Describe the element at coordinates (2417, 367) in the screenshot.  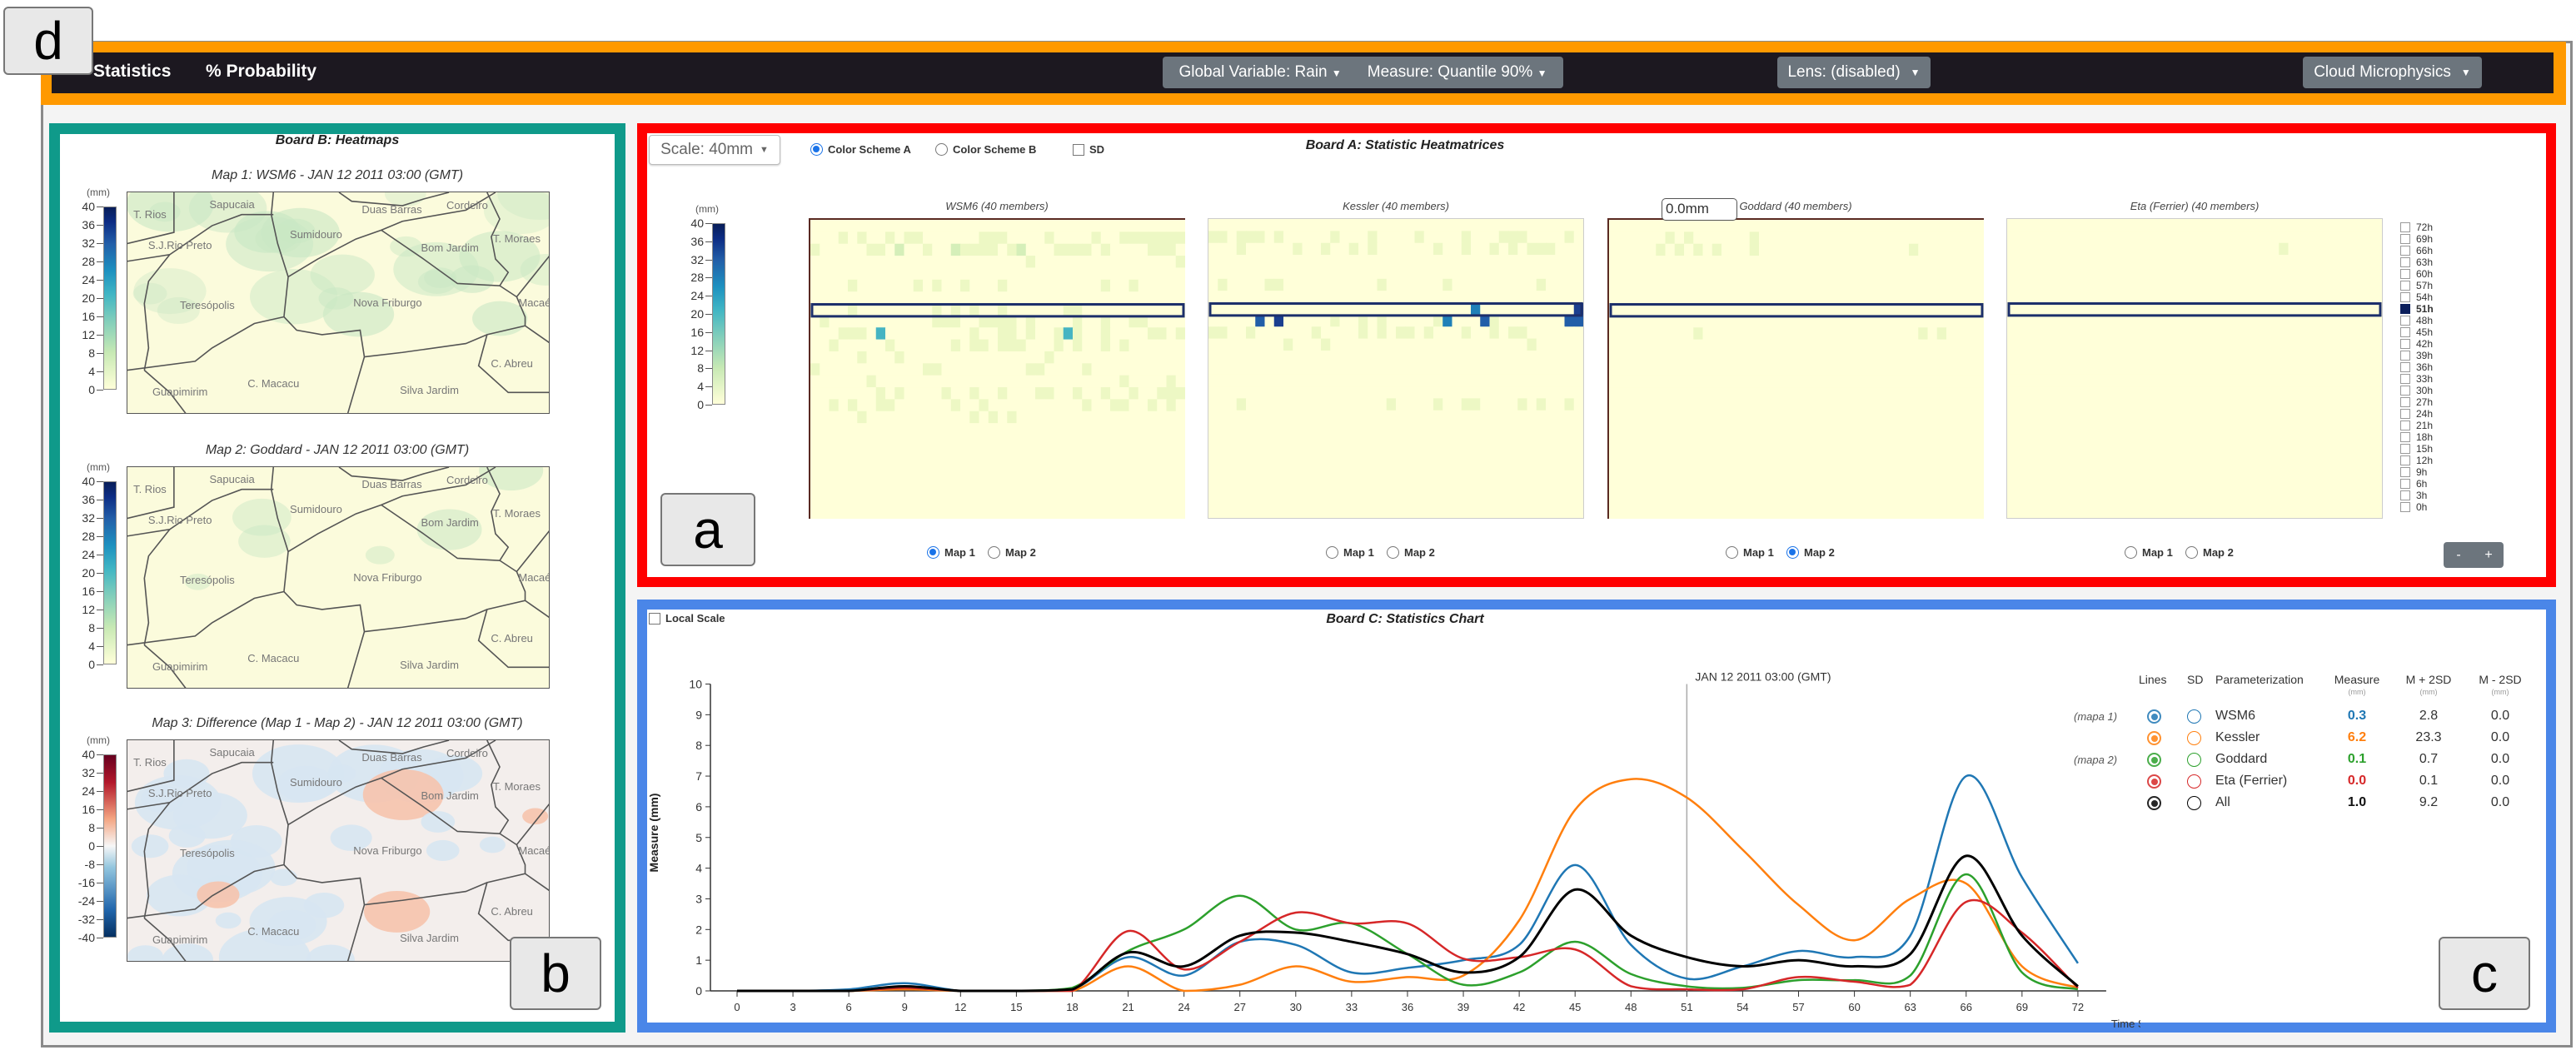
I see `time-step-checkbox: 36h` at that location.